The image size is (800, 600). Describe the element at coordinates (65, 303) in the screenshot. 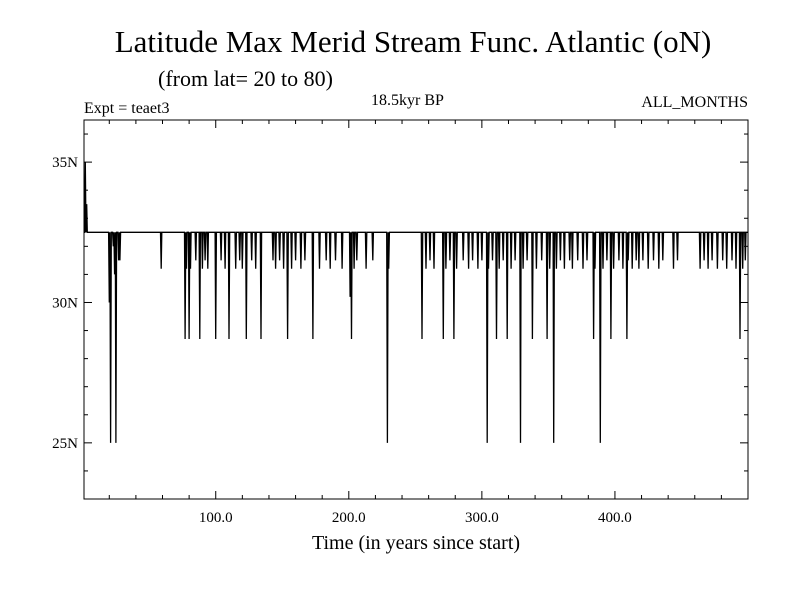

I see `y-tick-label: 30N` at that location.